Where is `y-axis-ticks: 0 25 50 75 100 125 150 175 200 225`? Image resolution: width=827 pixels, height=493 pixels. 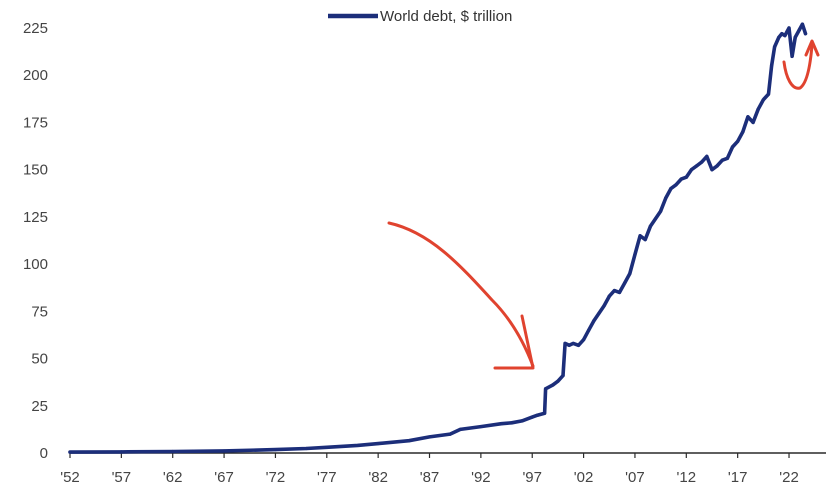 y-axis-ticks: 0 25 50 75 100 125 150 175 200 225 is located at coordinates (35, 241).